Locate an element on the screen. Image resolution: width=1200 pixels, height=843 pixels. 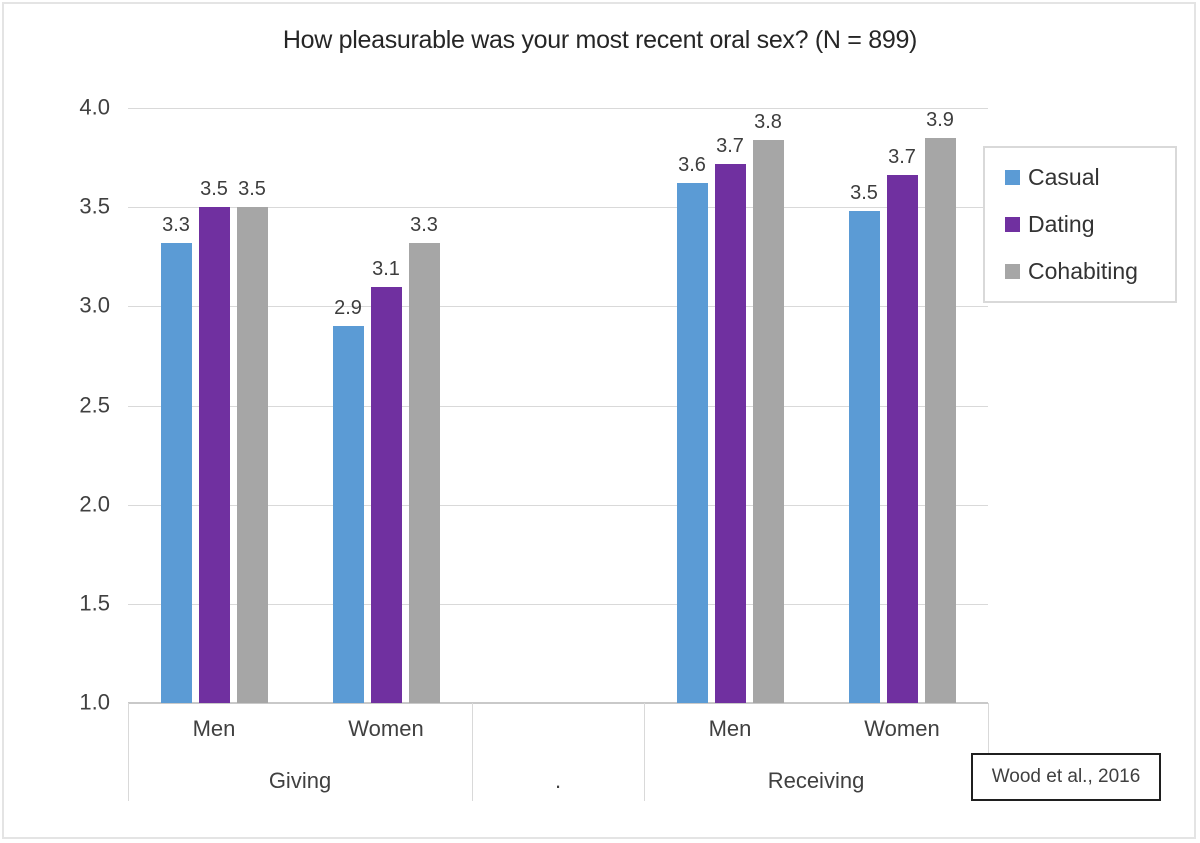
legend-item-casual: Casual is located at coordinates (1087, 177).